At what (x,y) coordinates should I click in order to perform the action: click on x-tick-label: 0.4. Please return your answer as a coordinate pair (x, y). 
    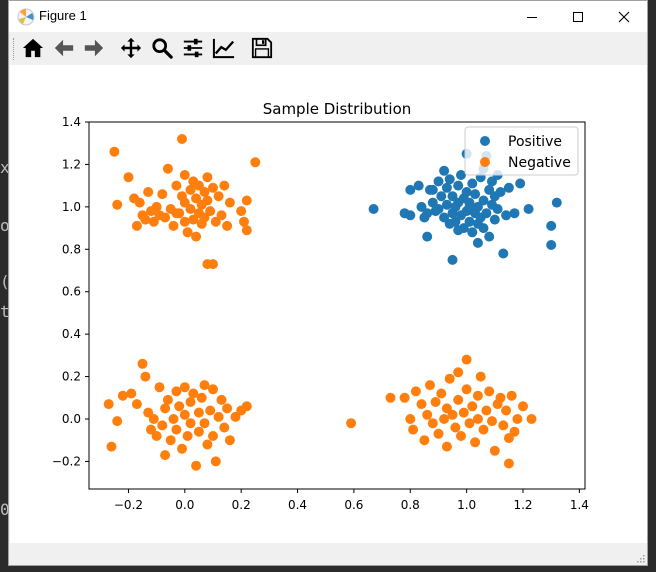
    Looking at the image, I should click on (297, 505).